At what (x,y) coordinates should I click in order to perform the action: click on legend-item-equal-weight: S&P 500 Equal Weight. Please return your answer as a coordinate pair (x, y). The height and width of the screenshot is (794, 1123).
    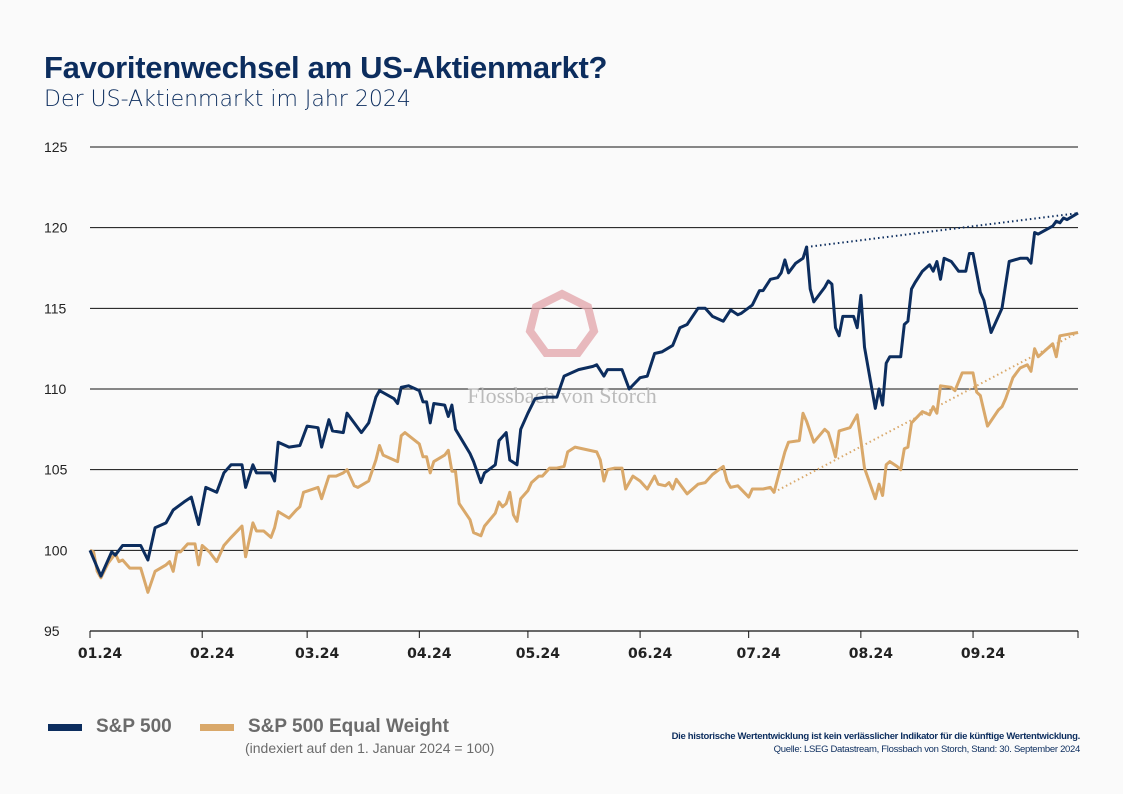
    Looking at the image, I should click on (324, 727).